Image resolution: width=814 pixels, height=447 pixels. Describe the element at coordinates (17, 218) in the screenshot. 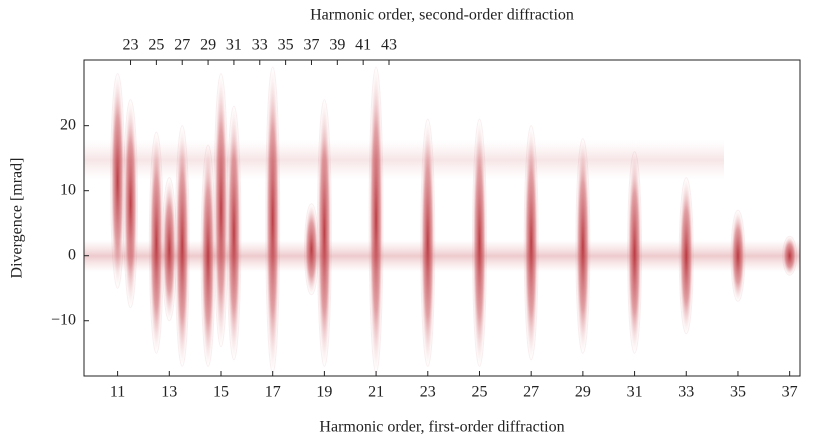

I see `y-axis-title: Divergence [mrad]` at that location.